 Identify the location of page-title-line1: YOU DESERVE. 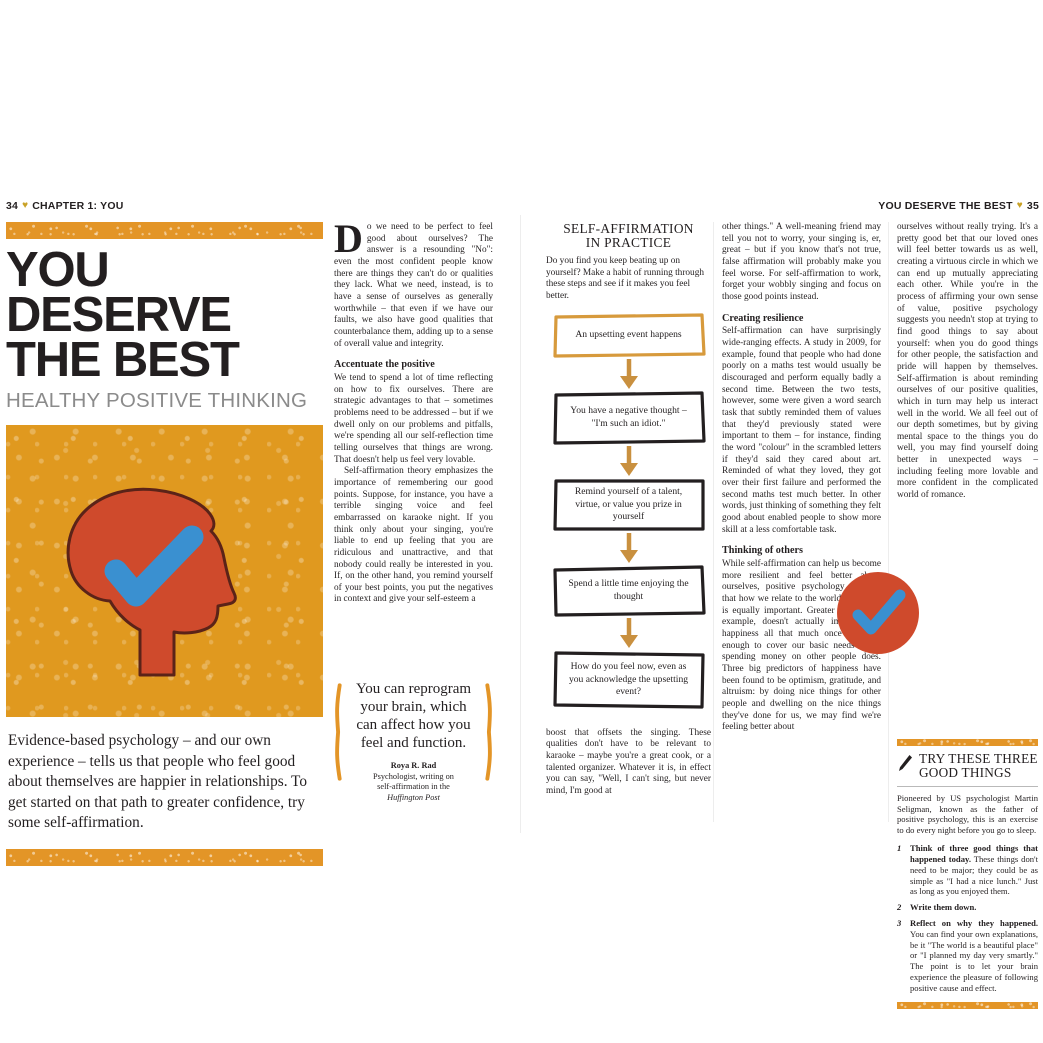
(119, 293).